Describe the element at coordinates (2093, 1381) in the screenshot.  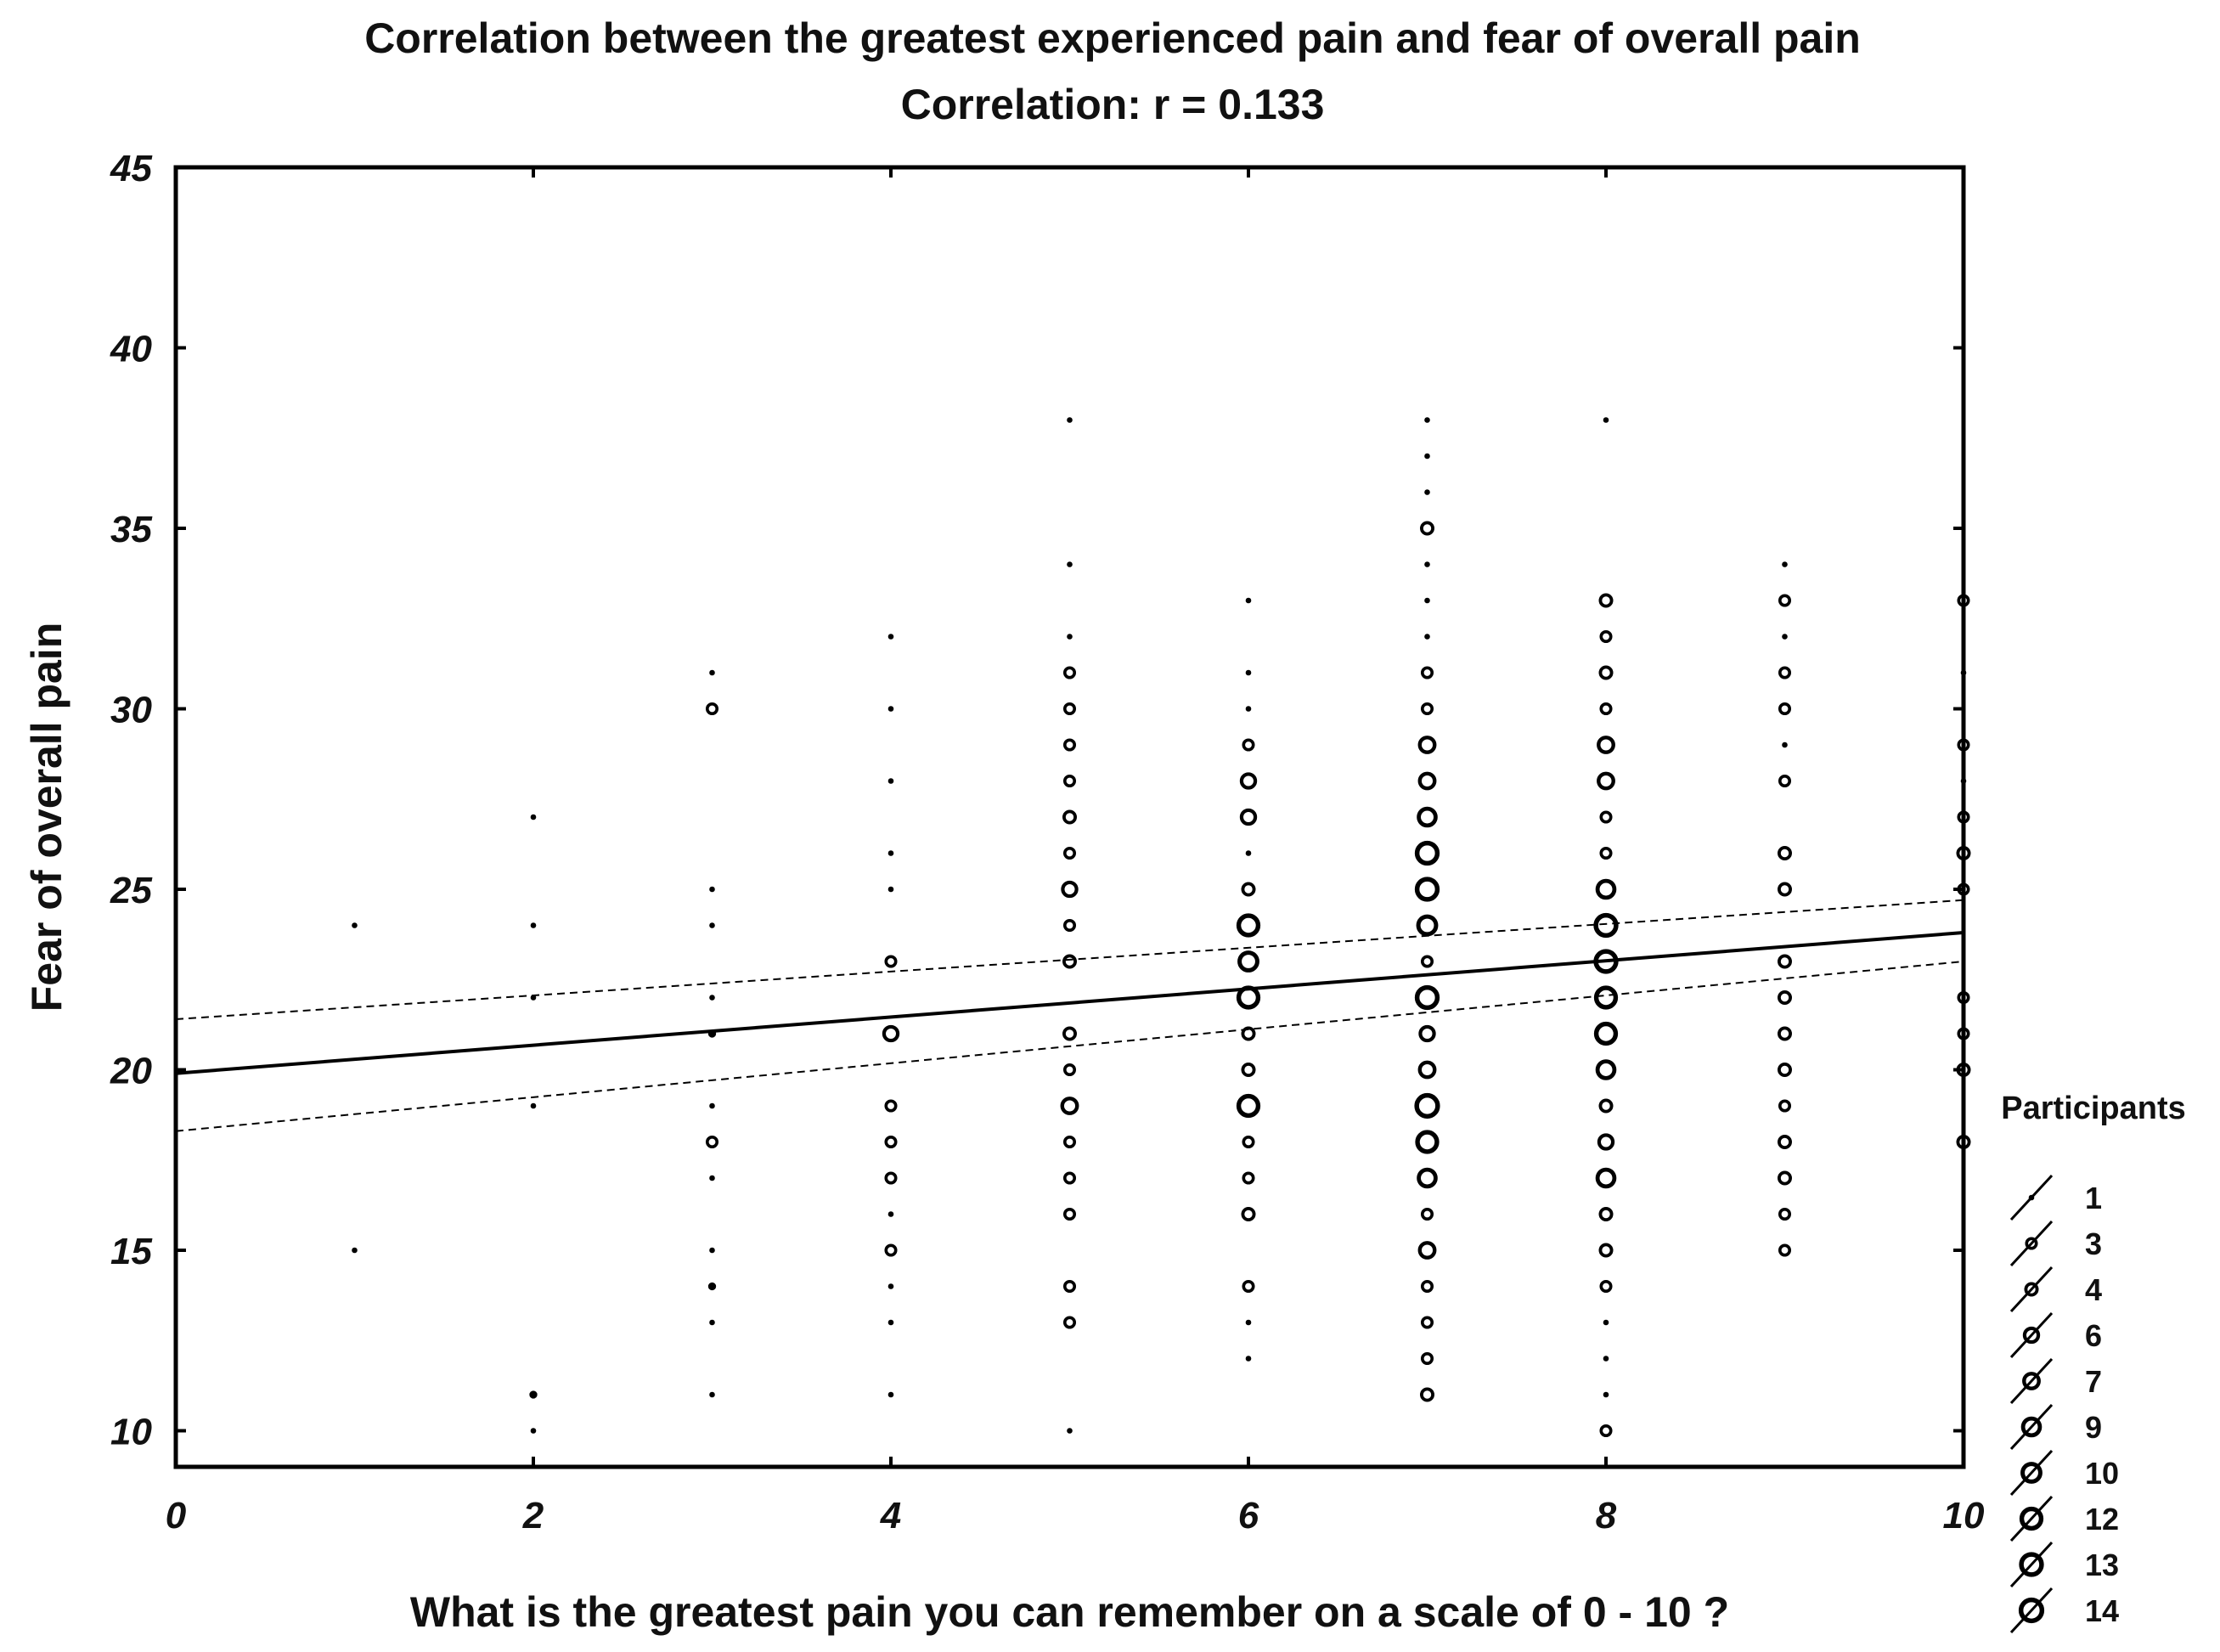
I see `legend-label: 7` at that location.